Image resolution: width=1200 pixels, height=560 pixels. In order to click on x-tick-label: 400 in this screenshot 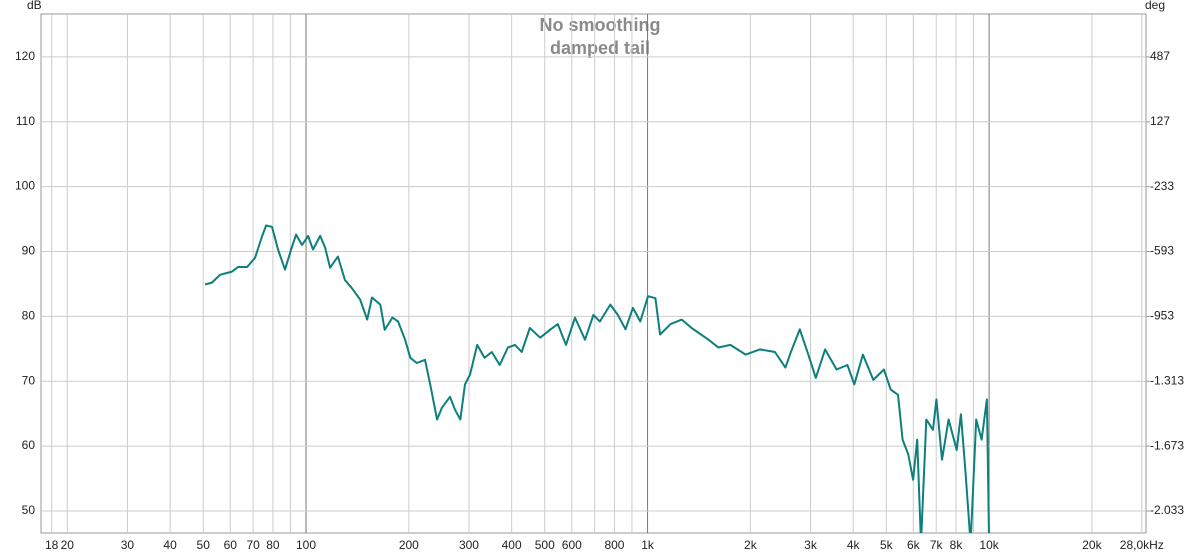, I will do `click(512, 545)`.